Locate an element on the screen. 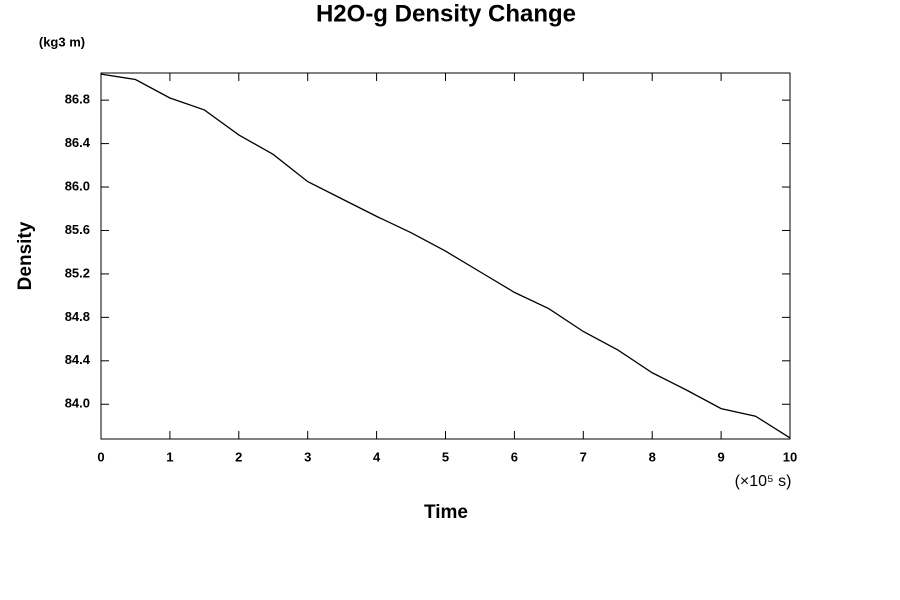 This screenshot has height=600, width=900. x-tick-label: 6 is located at coordinates (514, 456).